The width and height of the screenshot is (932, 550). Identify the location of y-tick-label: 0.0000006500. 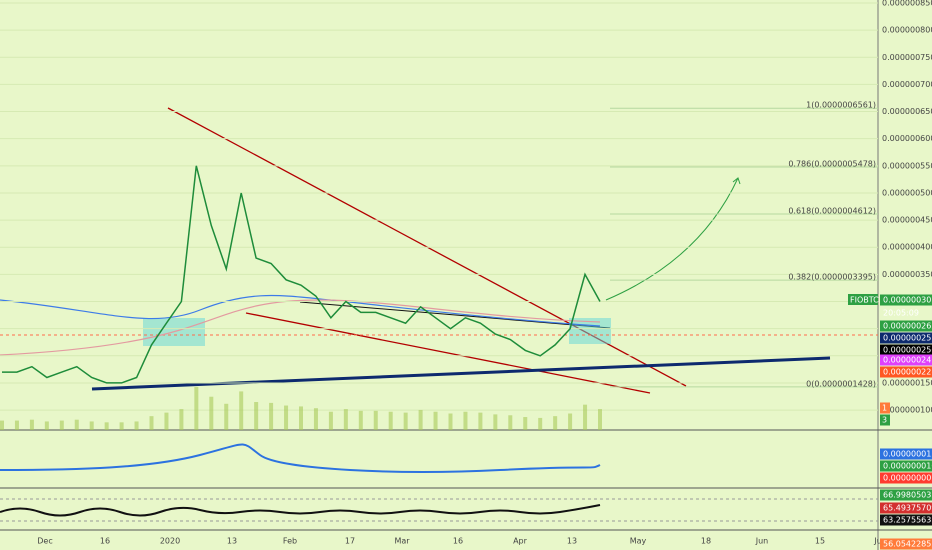
(907, 111).